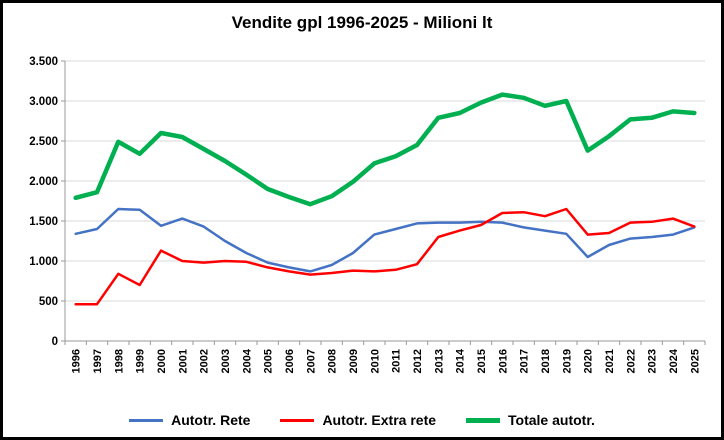 This screenshot has height=440, width=724. Describe the element at coordinates (461, 360) in the screenshot. I see `x-tick-label: 2014` at that location.